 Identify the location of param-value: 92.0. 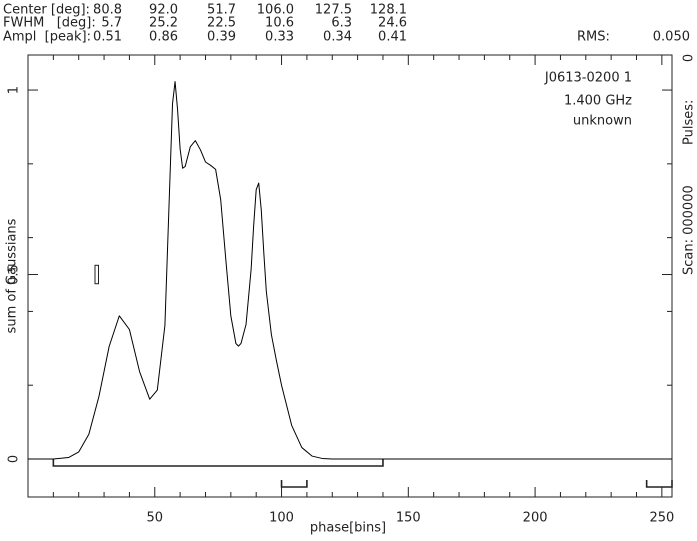
(163, 10).